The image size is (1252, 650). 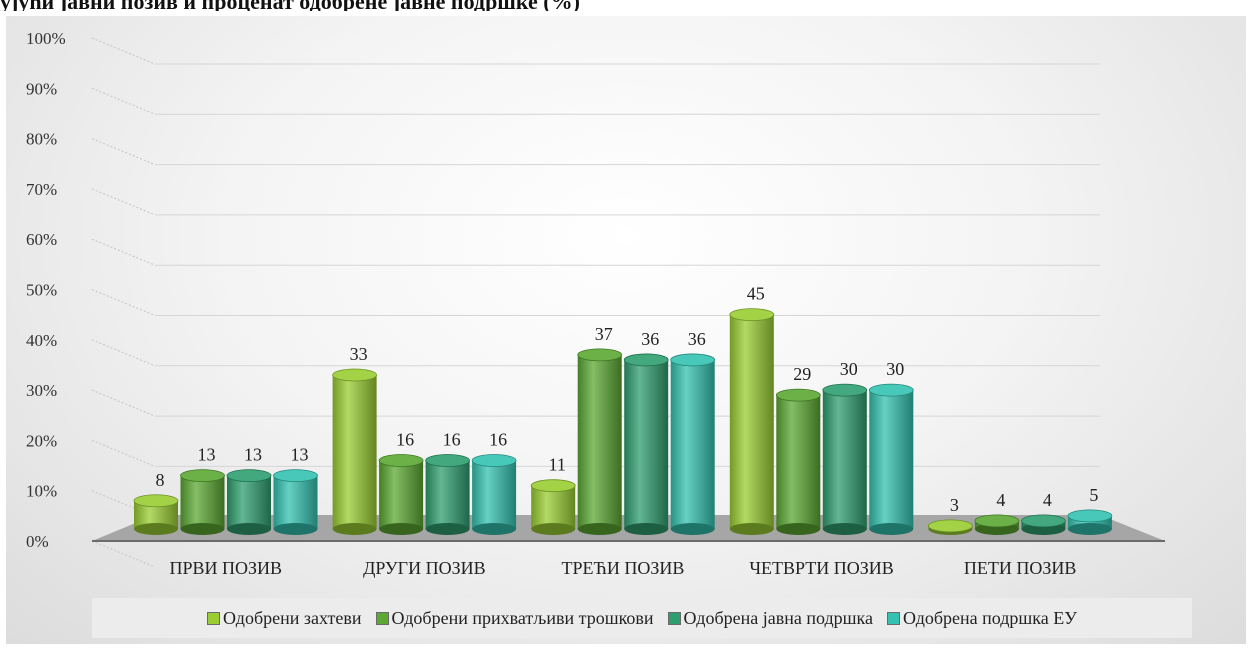 What do you see at coordinates (1093, 495) in the screenshot?
I see `data-label: 5` at bounding box center [1093, 495].